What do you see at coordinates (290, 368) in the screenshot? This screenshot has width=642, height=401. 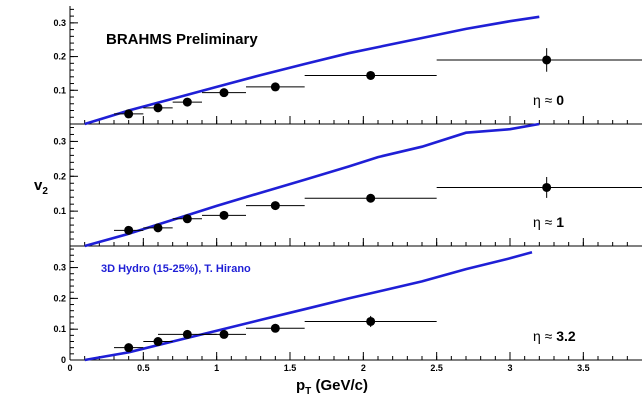 I see `x-tick-label: 1.5` at bounding box center [290, 368].